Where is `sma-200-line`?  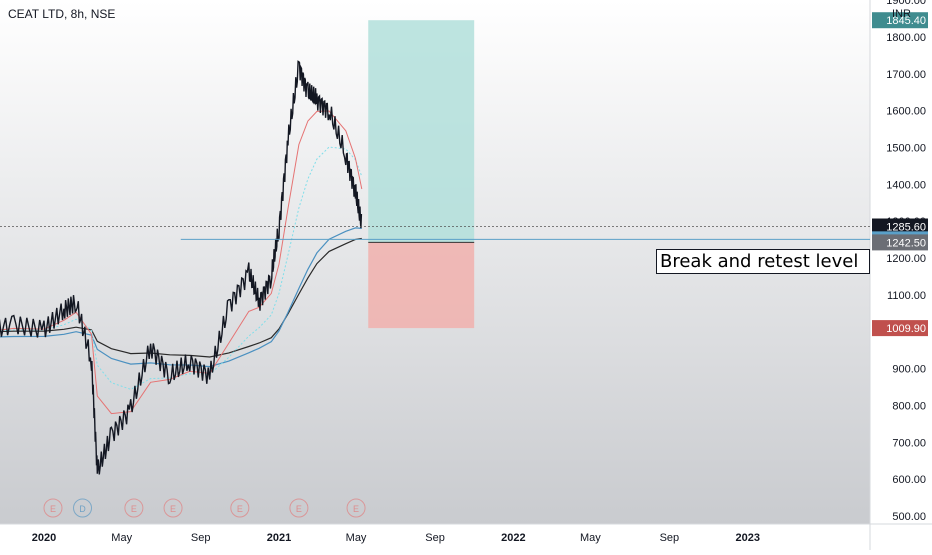 sma-200-line is located at coordinates (181, 297).